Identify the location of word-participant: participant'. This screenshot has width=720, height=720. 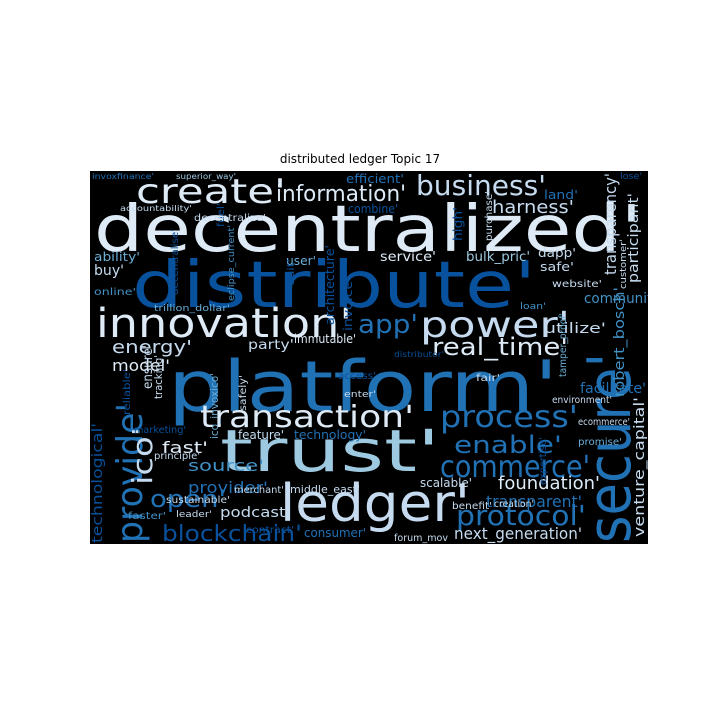
(634, 238).